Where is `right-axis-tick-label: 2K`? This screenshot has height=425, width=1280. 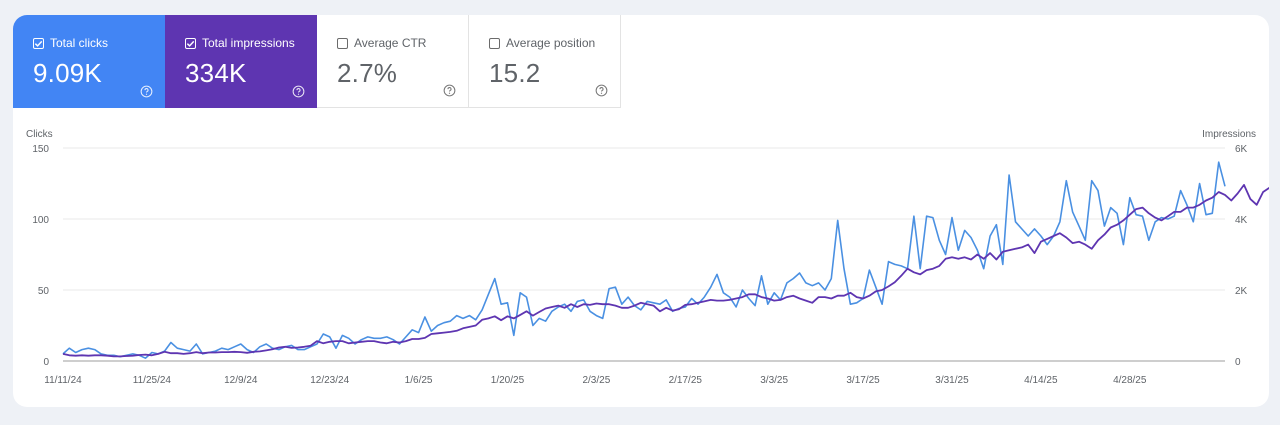 right-axis-tick-label: 2K is located at coordinates (1241, 291).